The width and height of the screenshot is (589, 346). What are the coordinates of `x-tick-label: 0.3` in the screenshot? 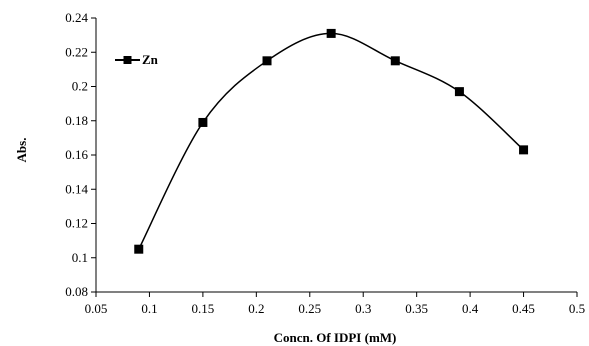 It's located at (363, 308).